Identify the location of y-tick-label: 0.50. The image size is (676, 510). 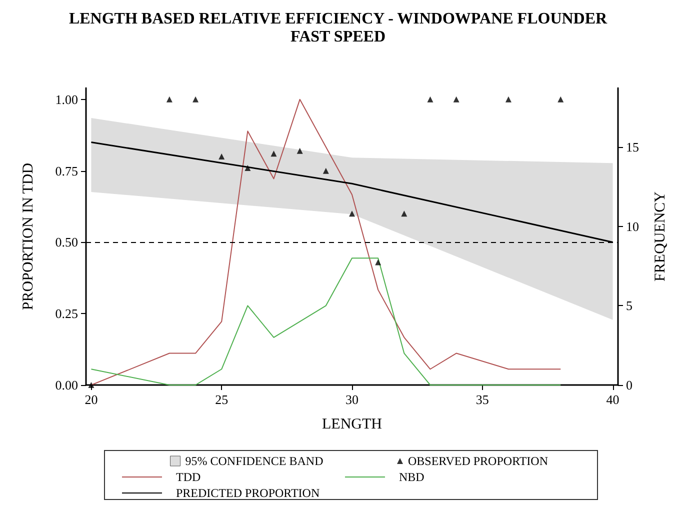
(66, 242).